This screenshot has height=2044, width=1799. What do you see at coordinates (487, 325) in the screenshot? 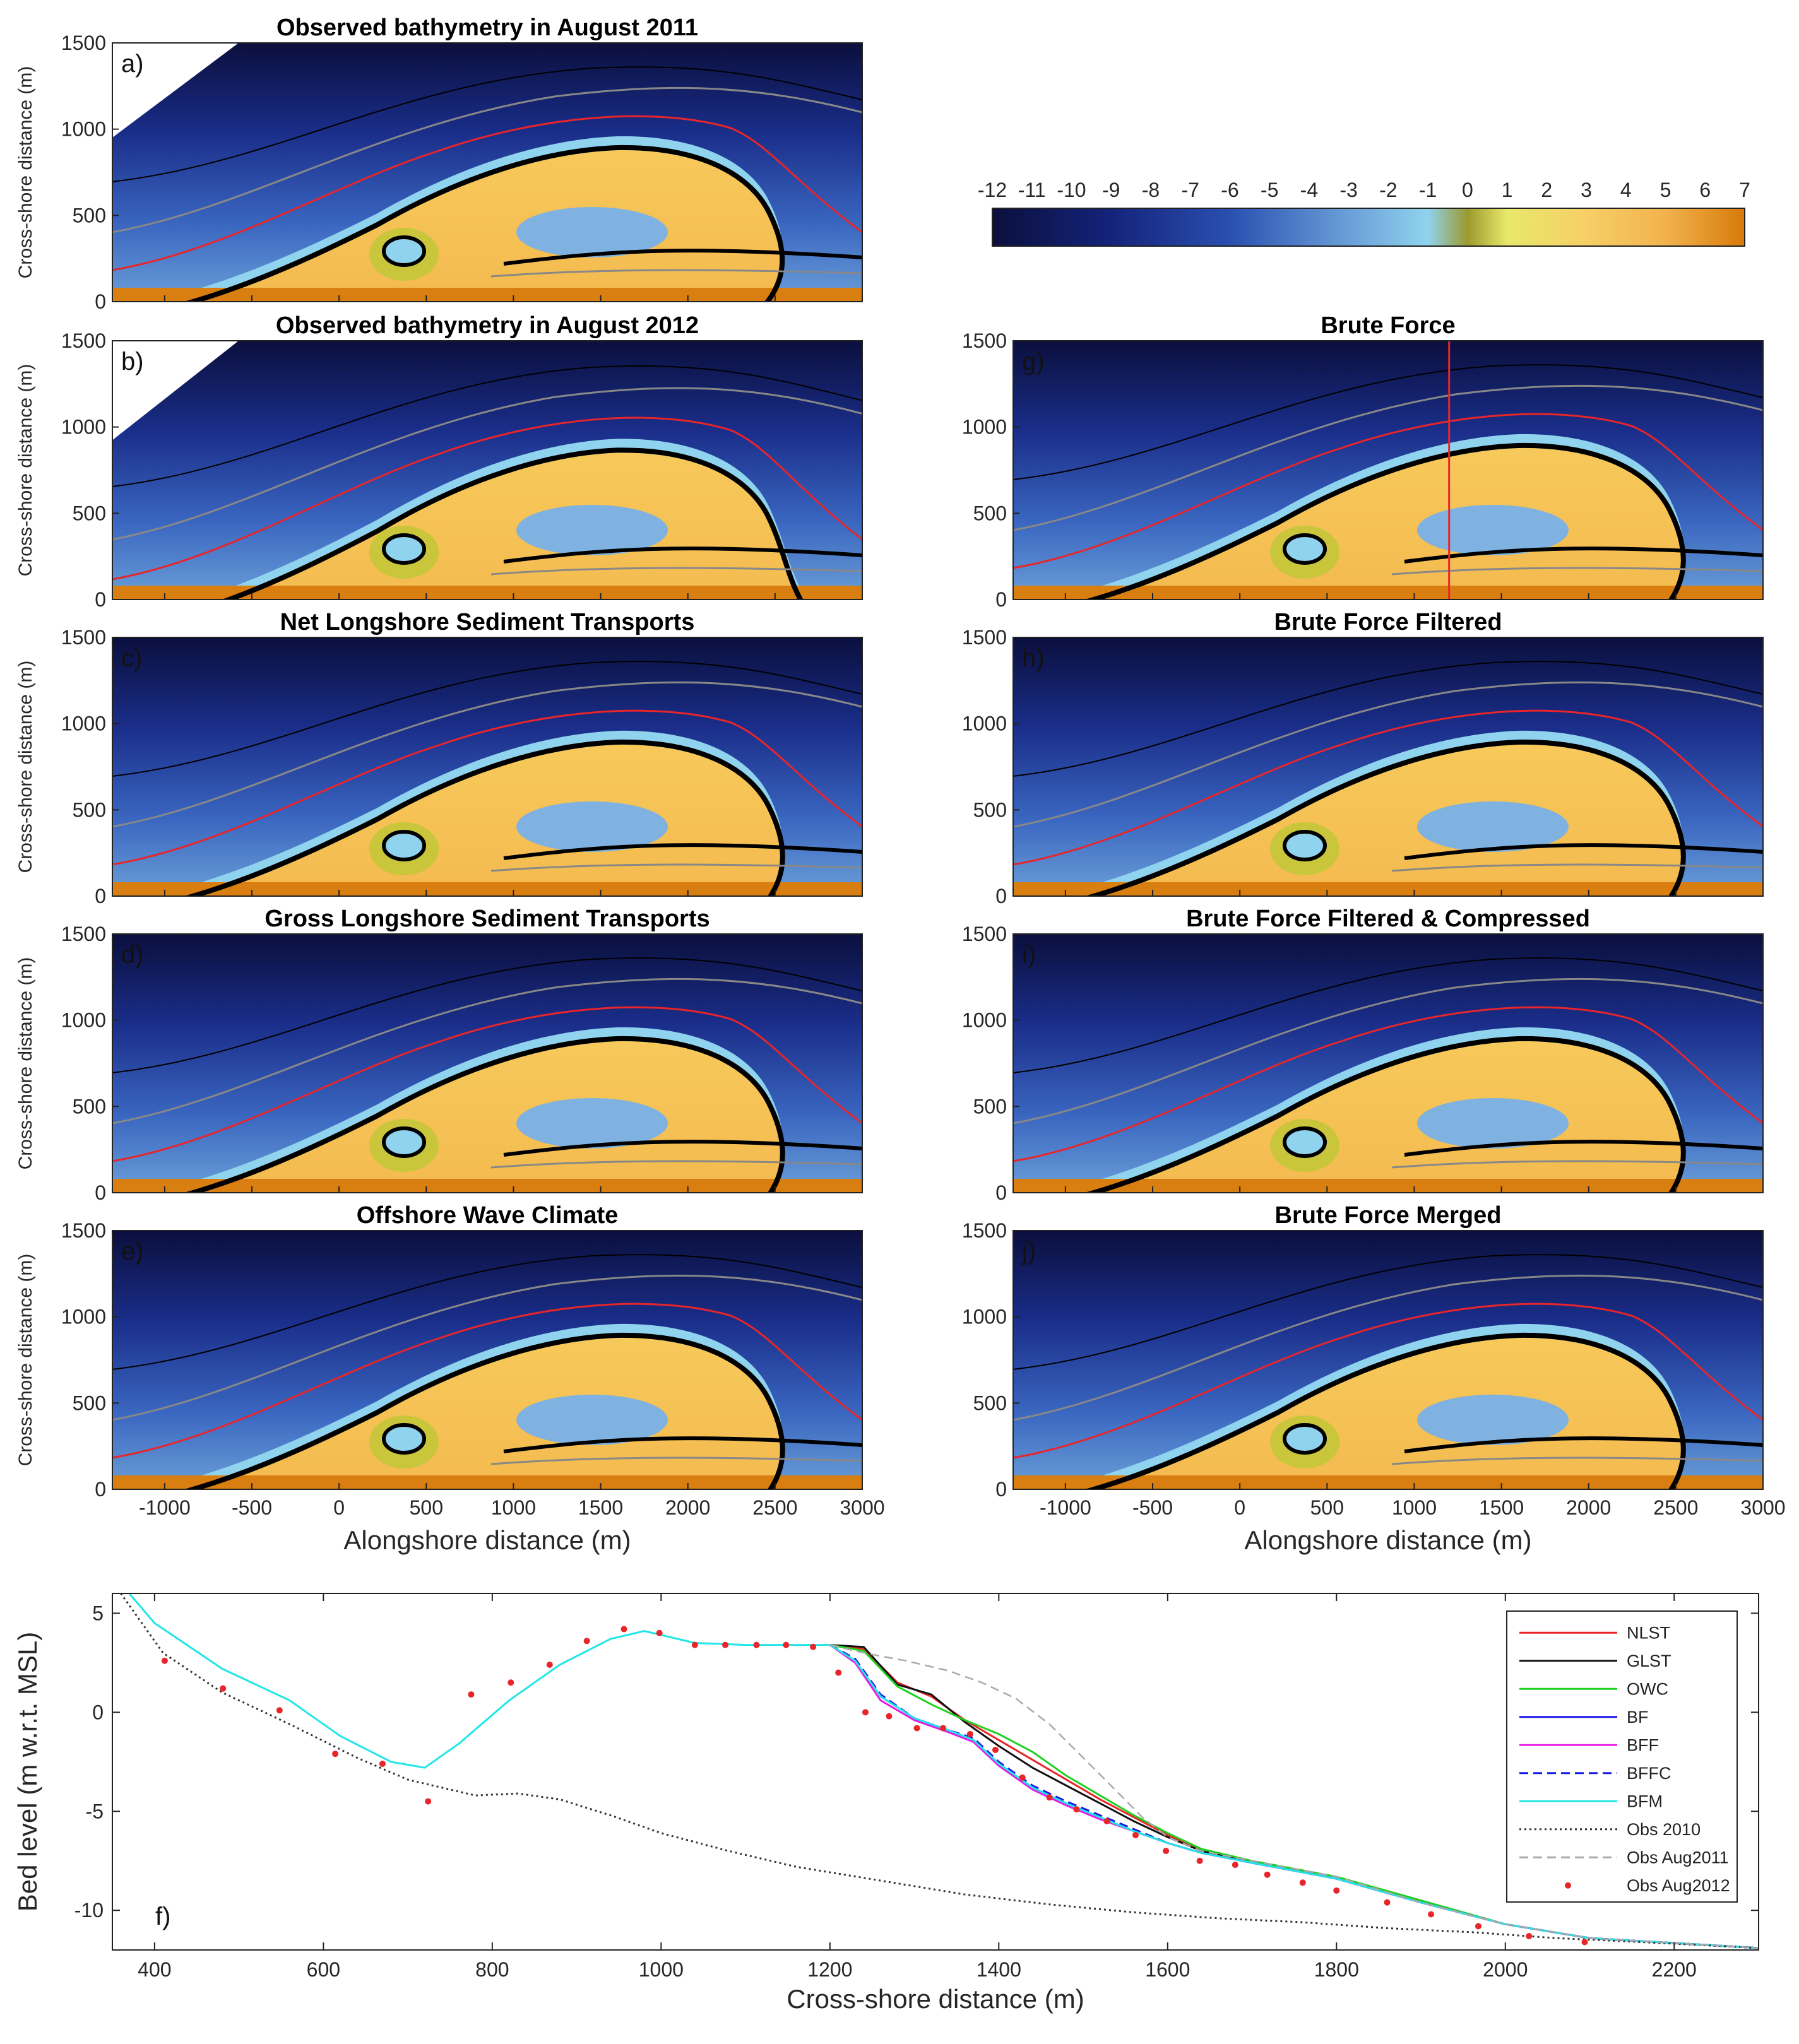
I see `panel-title: Observed bathymetry in August 2012` at bounding box center [487, 325].